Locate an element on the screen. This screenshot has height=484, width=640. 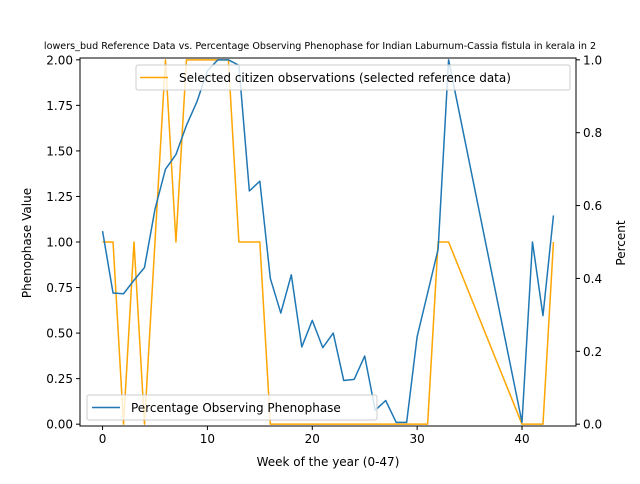
y-left-tick-label: 1.25 is located at coordinates (59, 197).